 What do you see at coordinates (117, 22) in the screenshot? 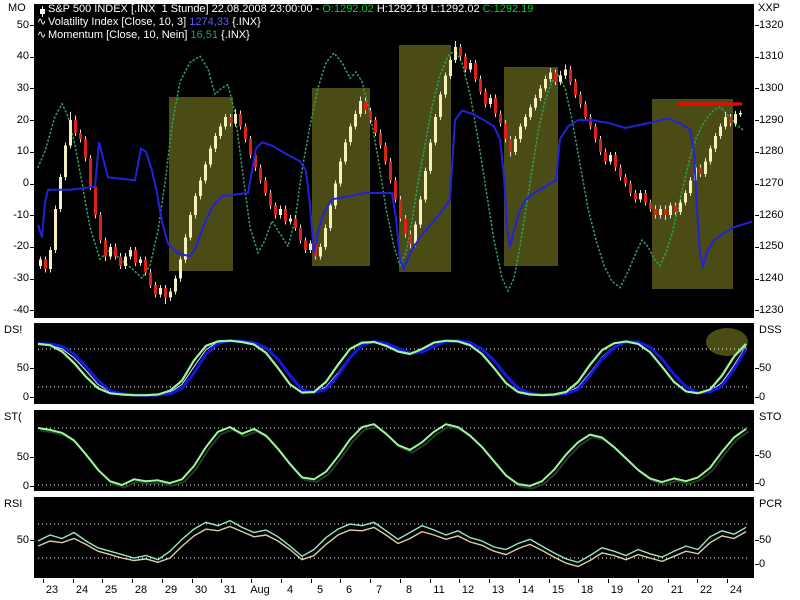
I see `volatility-name: Volatility Index [Close, 10, 3]` at bounding box center [117, 22].